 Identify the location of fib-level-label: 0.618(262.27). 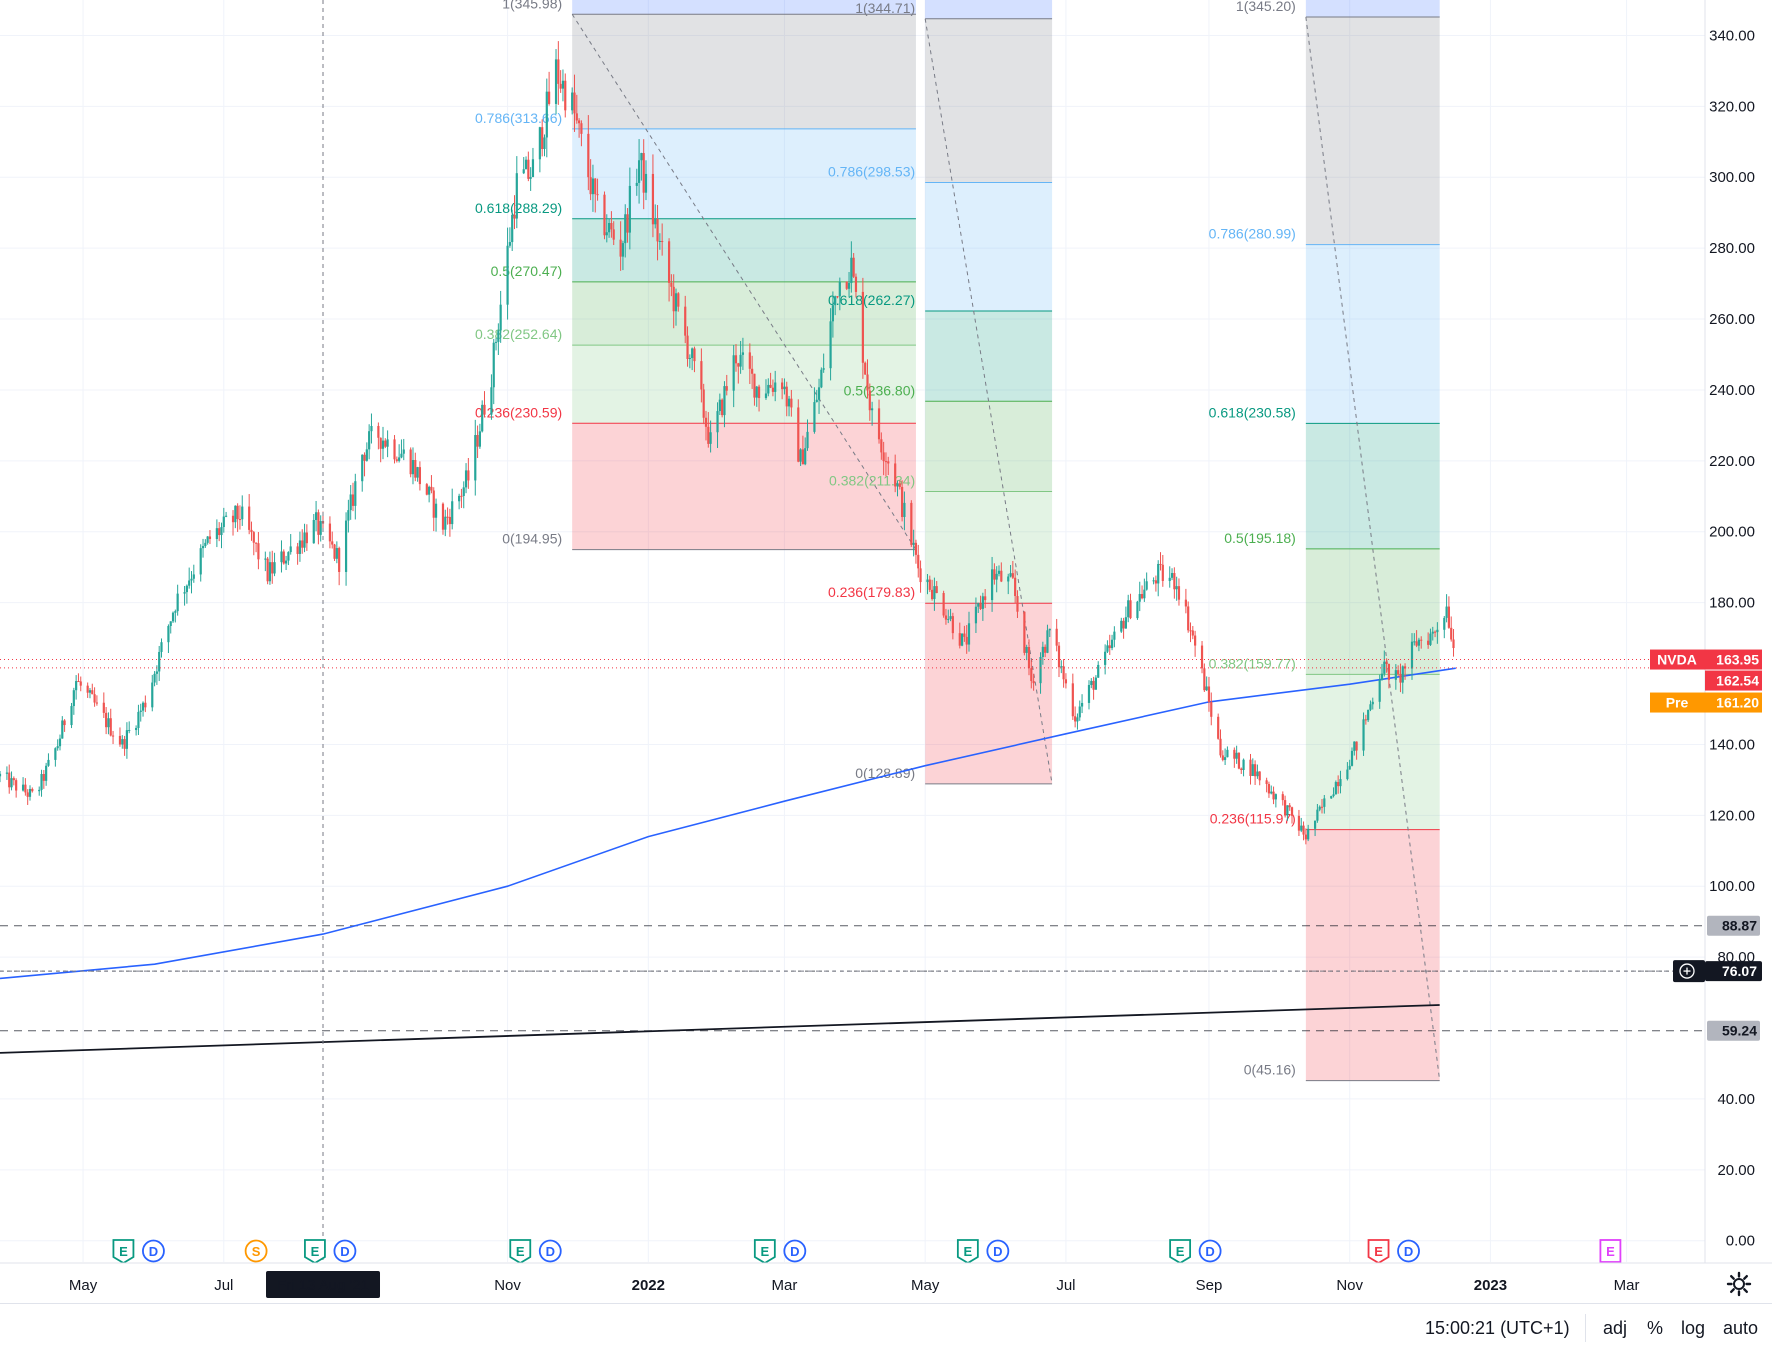
(871, 300).